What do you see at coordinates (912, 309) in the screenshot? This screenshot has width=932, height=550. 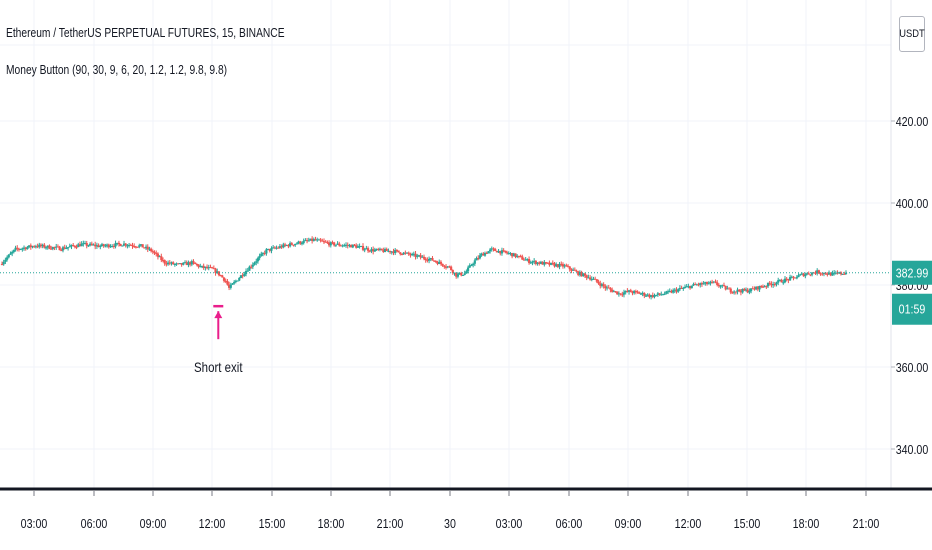 I see `countdown-label: 01:59` at bounding box center [912, 309].